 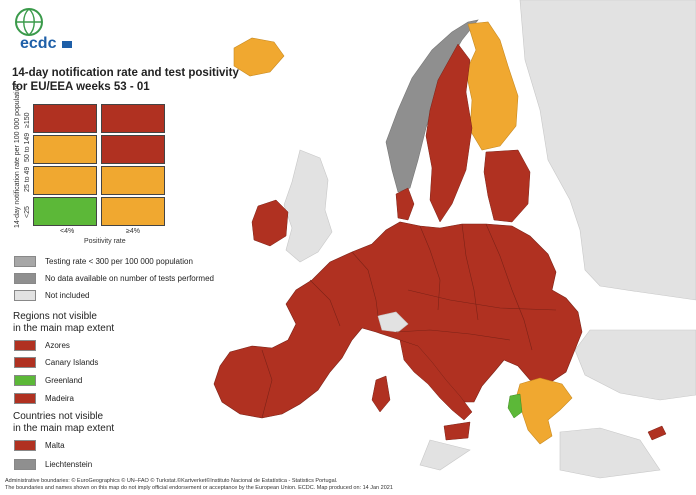 What do you see at coordinates (492, 86) in the screenshot?
I see `finland-region` at bounding box center [492, 86].